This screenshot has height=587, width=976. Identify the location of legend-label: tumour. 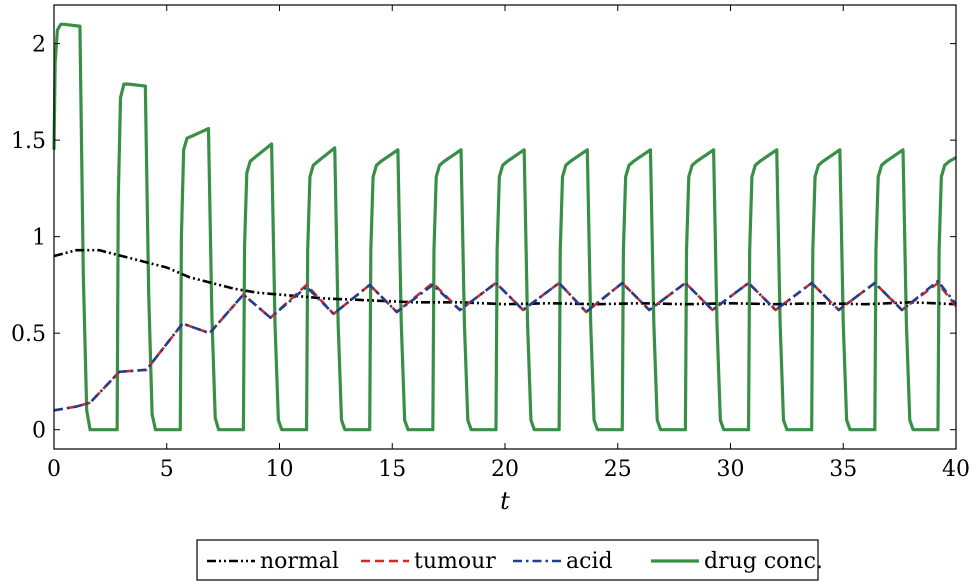
(455, 561).